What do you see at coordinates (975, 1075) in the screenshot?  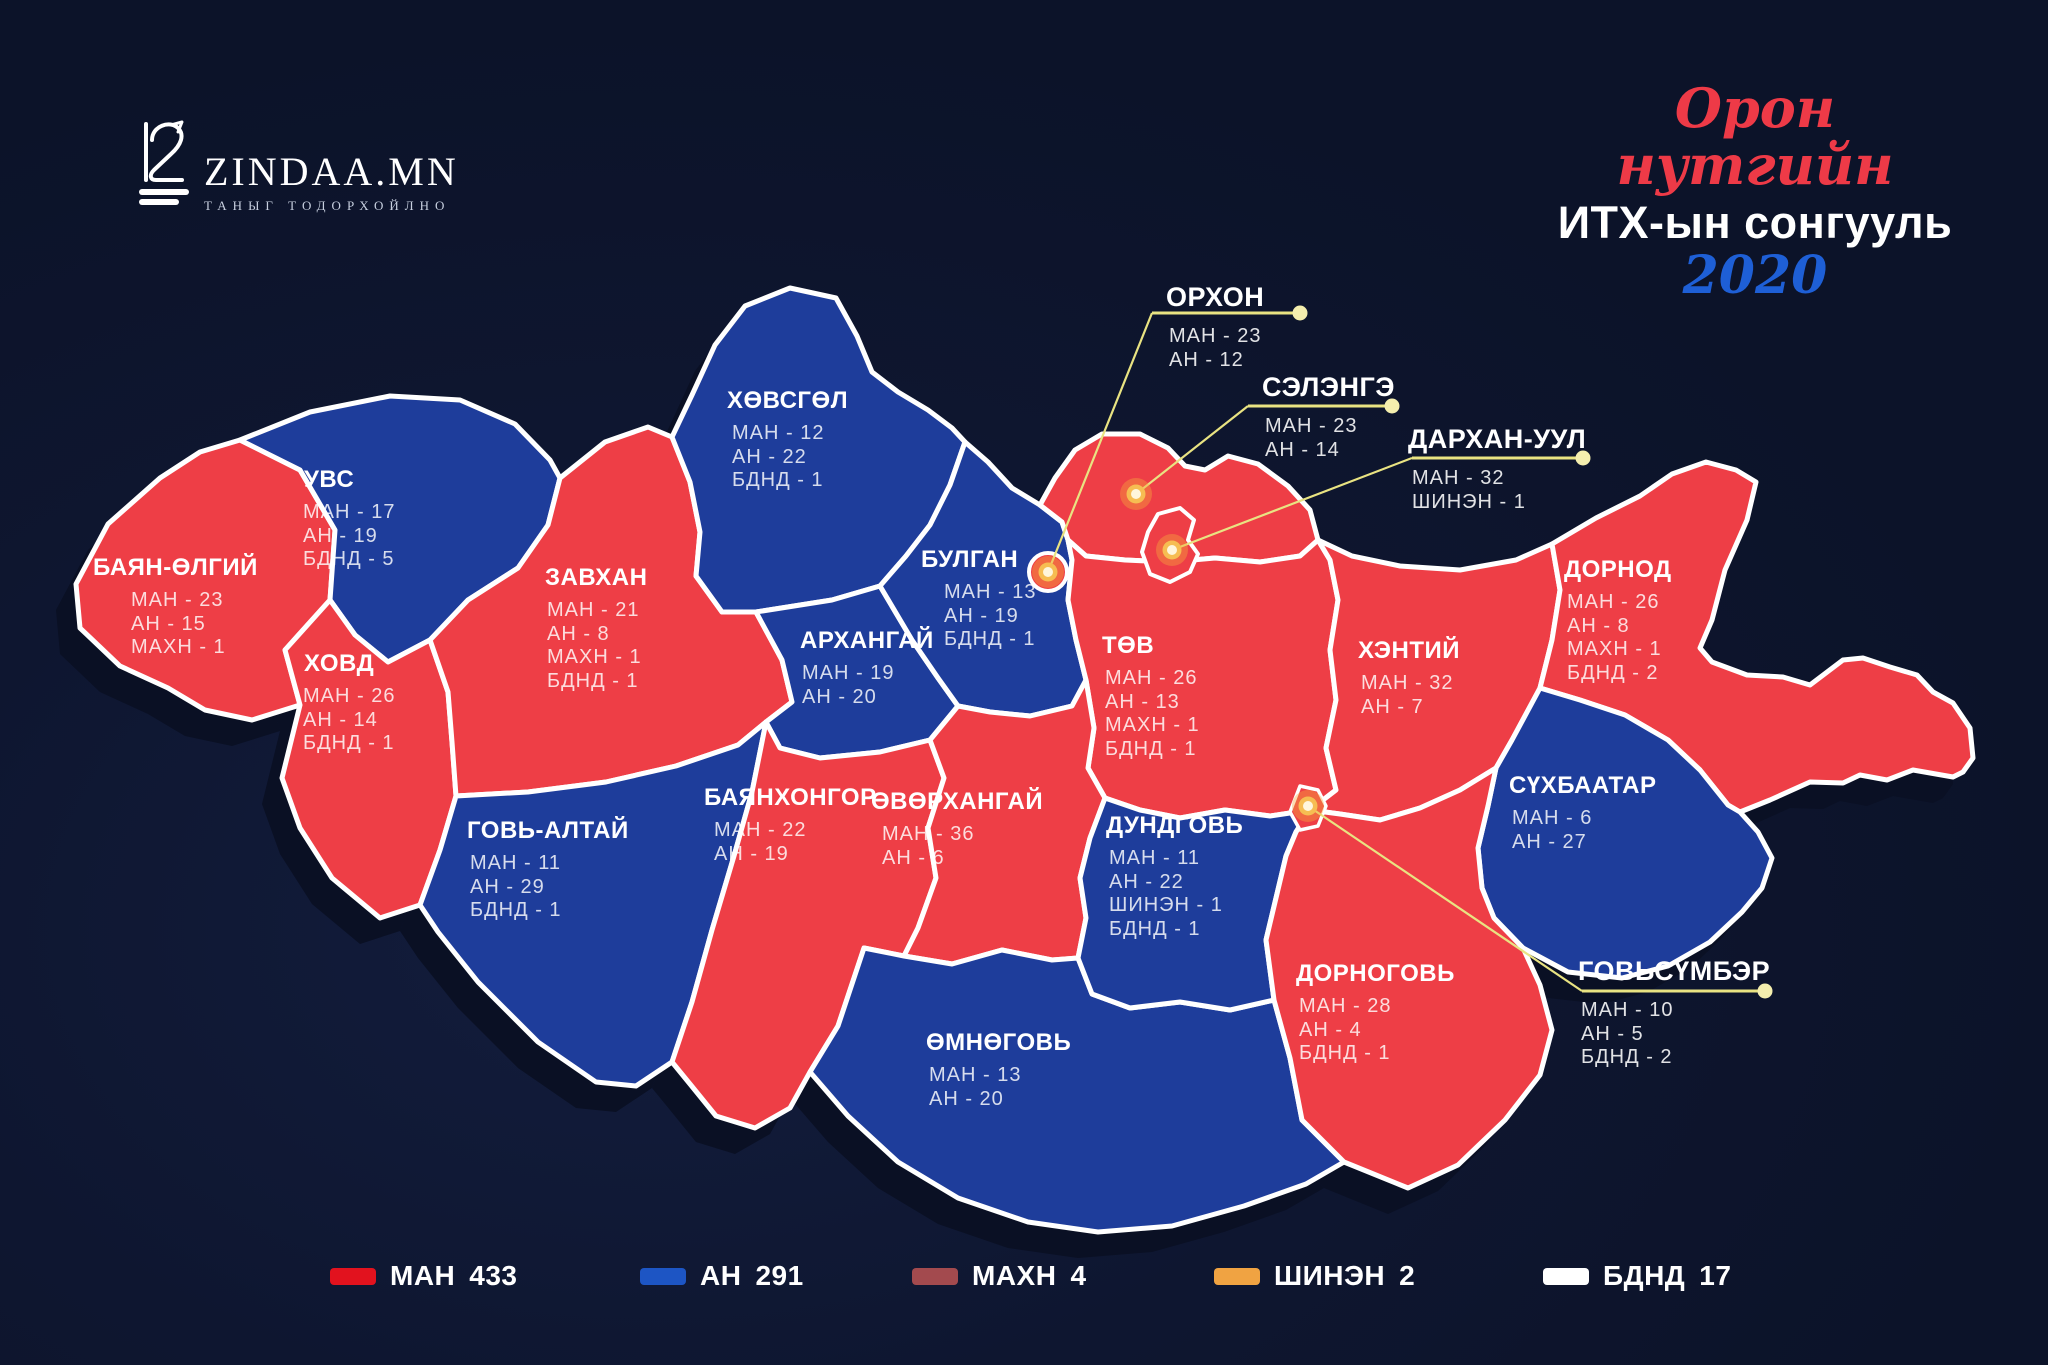 I see `province-result-line: МАН - 13` at bounding box center [975, 1075].